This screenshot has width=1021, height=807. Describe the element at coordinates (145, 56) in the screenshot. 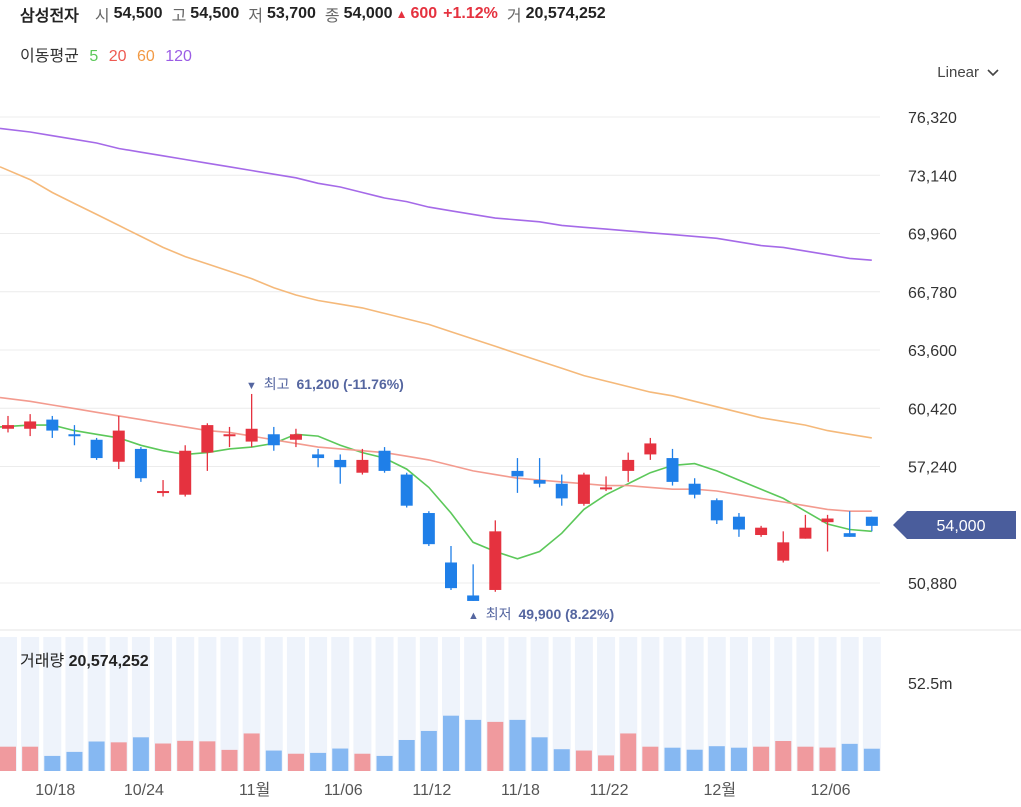

I see `ma60-legend: 60` at that location.